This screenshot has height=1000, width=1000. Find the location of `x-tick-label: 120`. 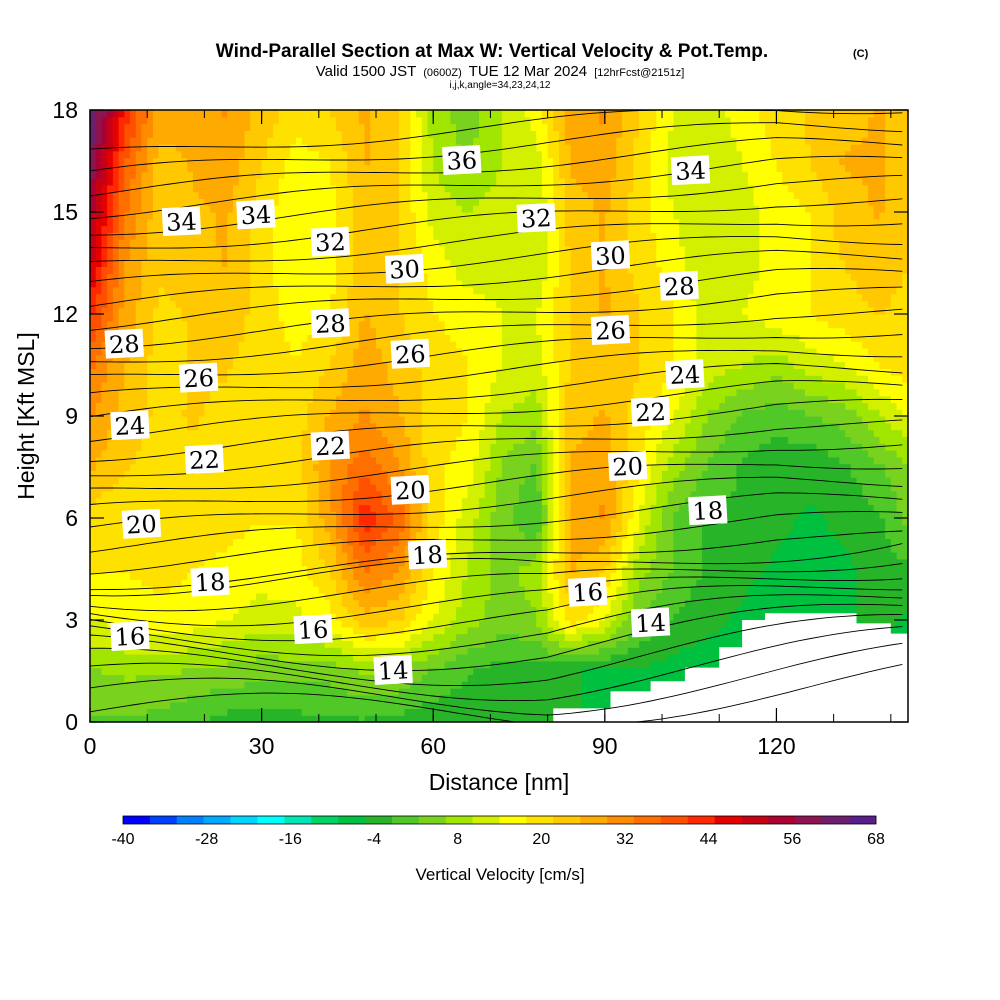

x-tick-label: 120 is located at coordinates (776, 746).